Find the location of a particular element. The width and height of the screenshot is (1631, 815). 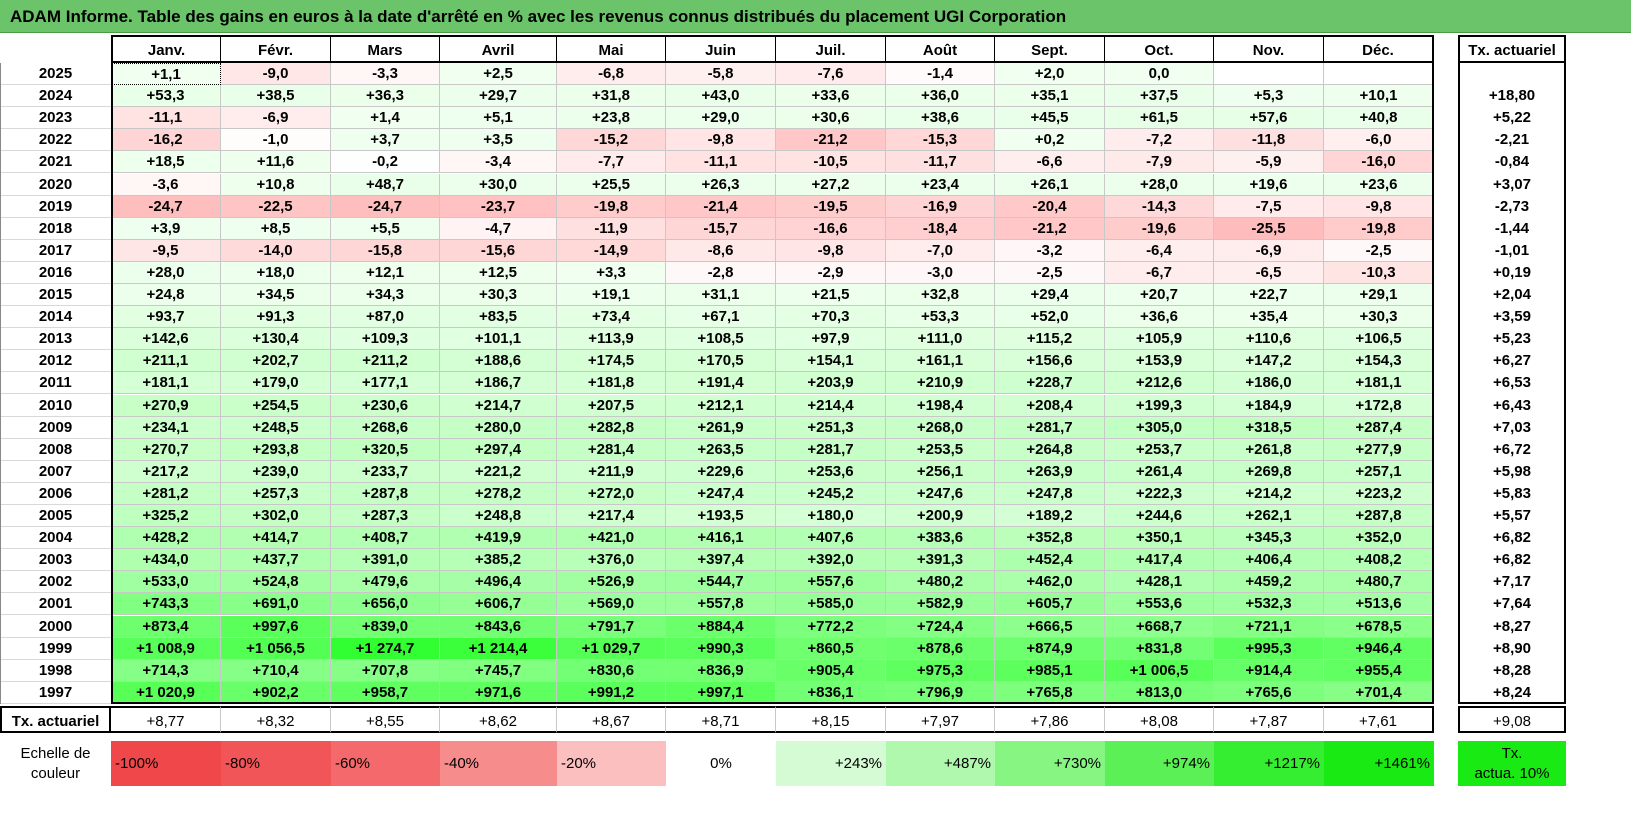

table-cell: +582,9 is located at coordinates (940, 604).